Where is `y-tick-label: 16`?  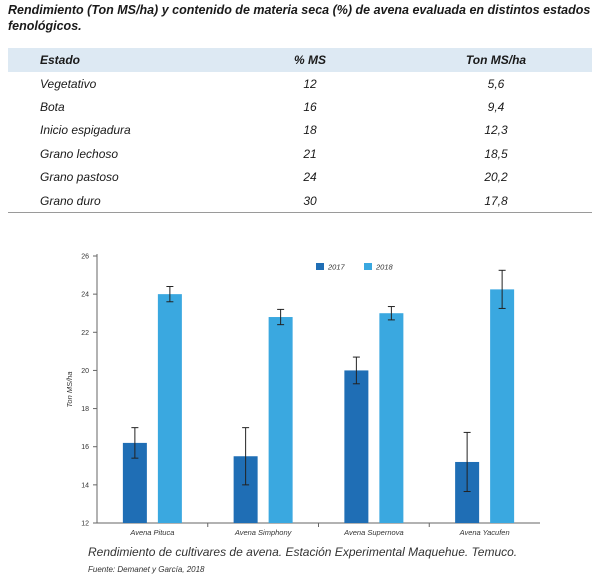
y-tick-label: 16 is located at coordinates (85, 447).